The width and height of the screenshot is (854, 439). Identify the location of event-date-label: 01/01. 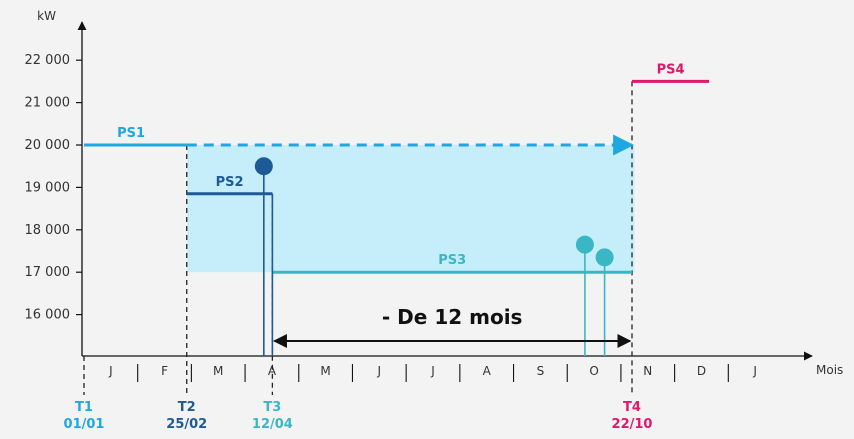
(84, 424).